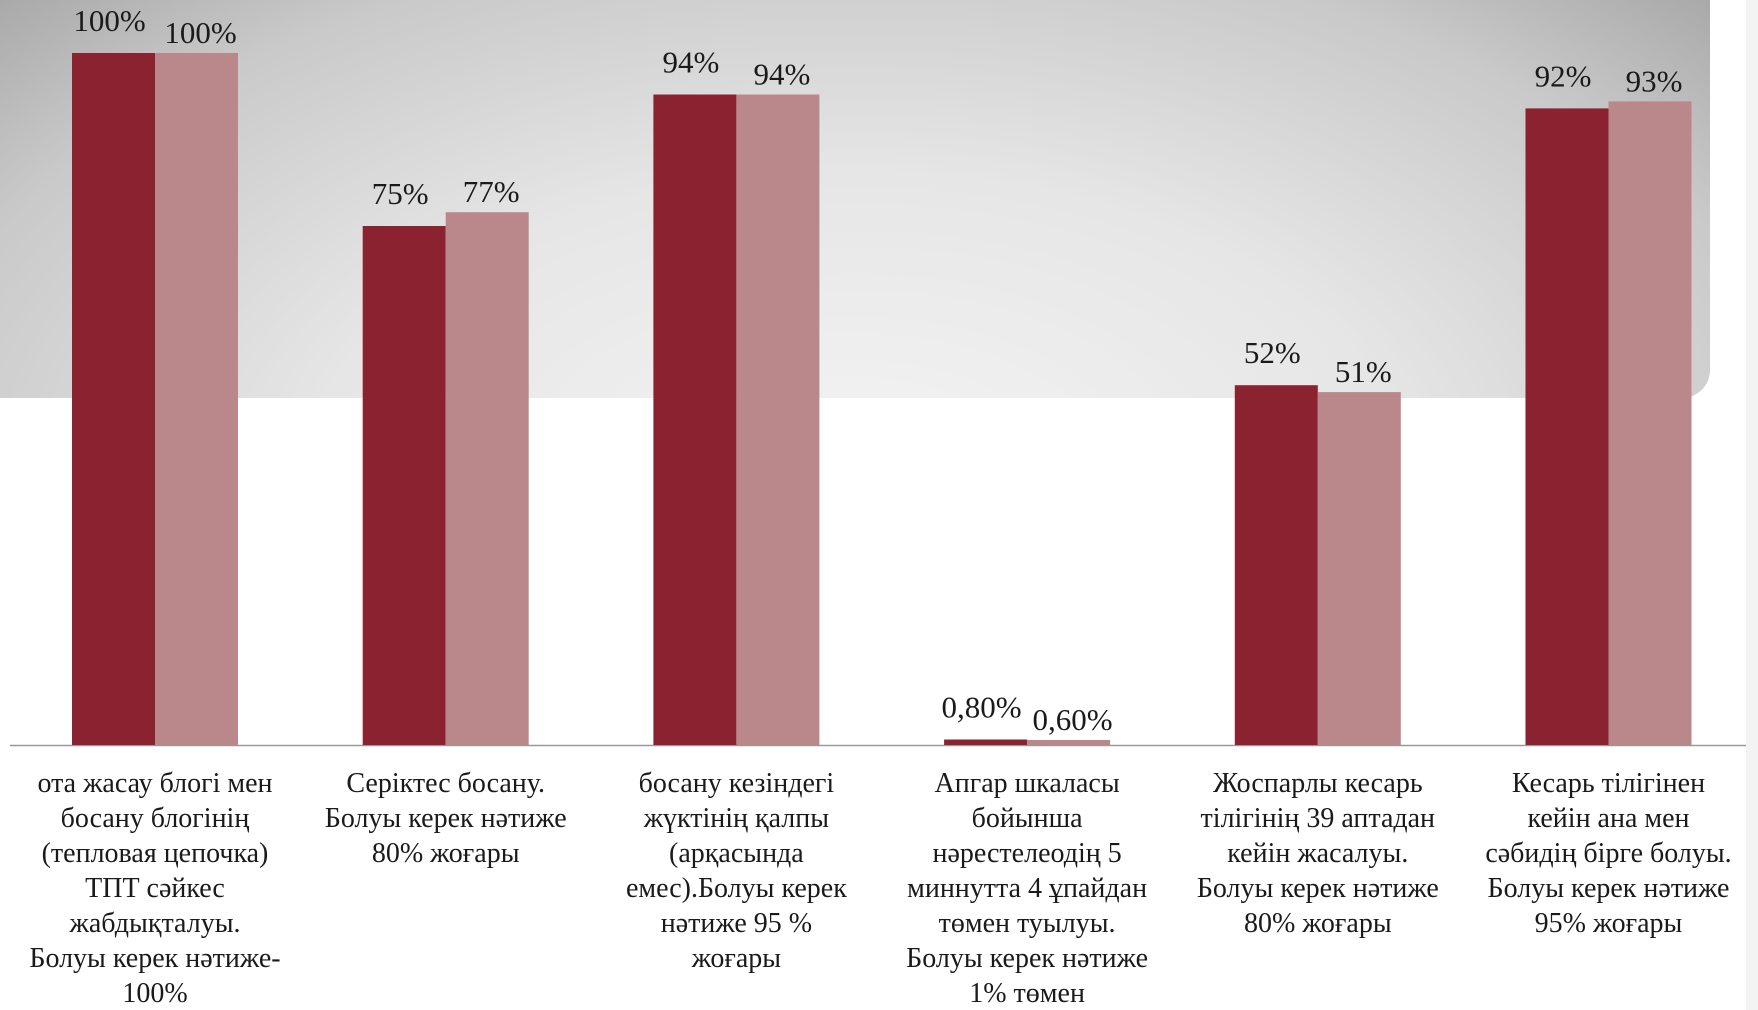 Image resolution: width=1758 pixels, height=1010 pixels. What do you see at coordinates (1272, 352) in the screenshot?
I see `data-label-series-1-cat-5: 52%` at bounding box center [1272, 352].